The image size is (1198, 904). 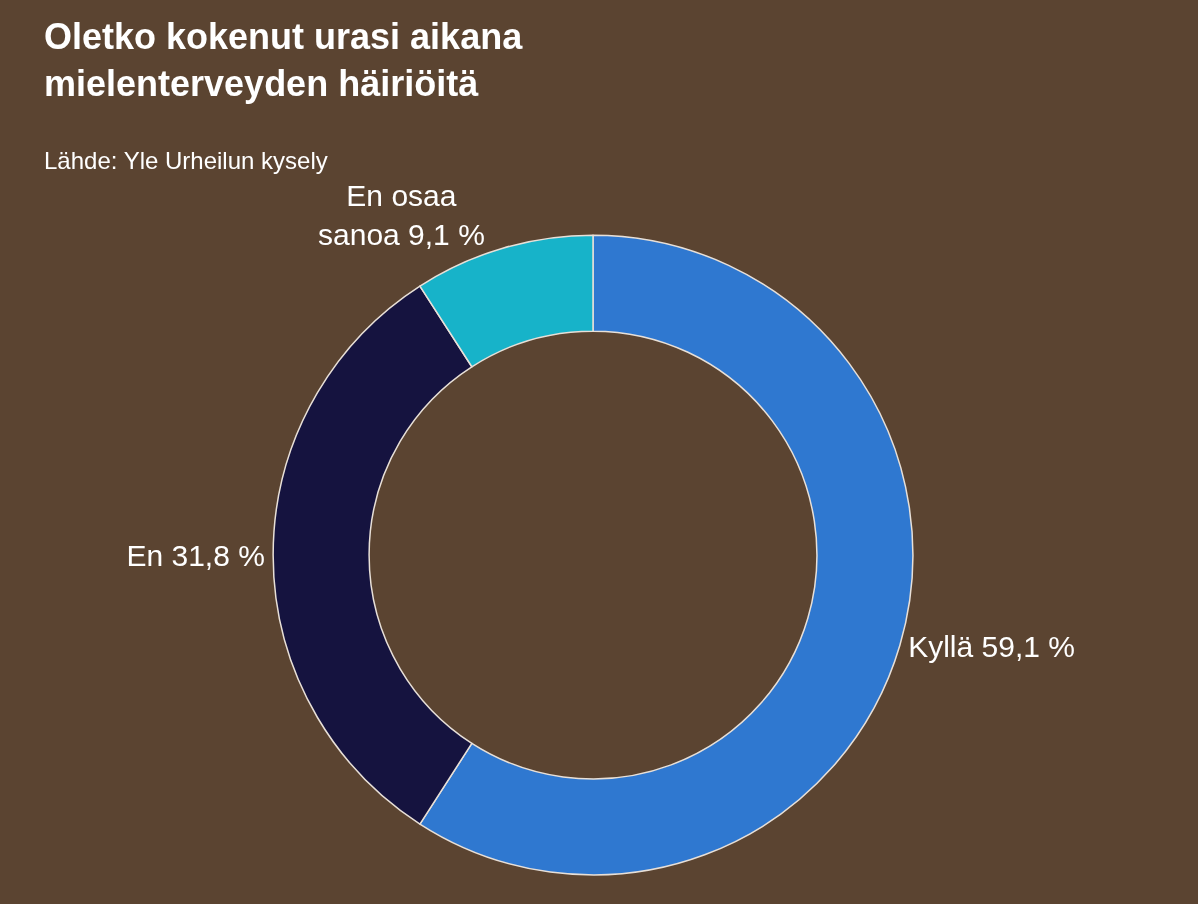 What do you see at coordinates (401, 215) in the screenshot?
I see `slice-label: En osaa sanoa 9,1 %` at bounding box center [401, 215].